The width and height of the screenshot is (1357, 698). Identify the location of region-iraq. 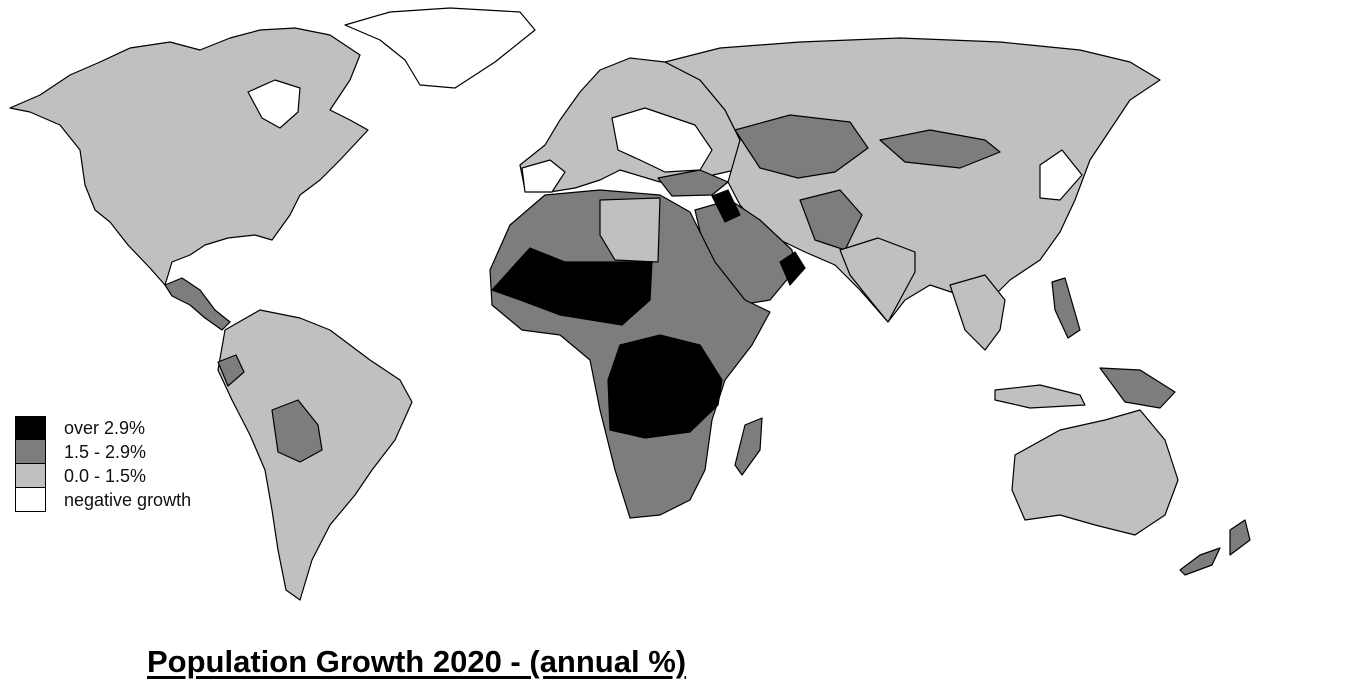
(726, 206).